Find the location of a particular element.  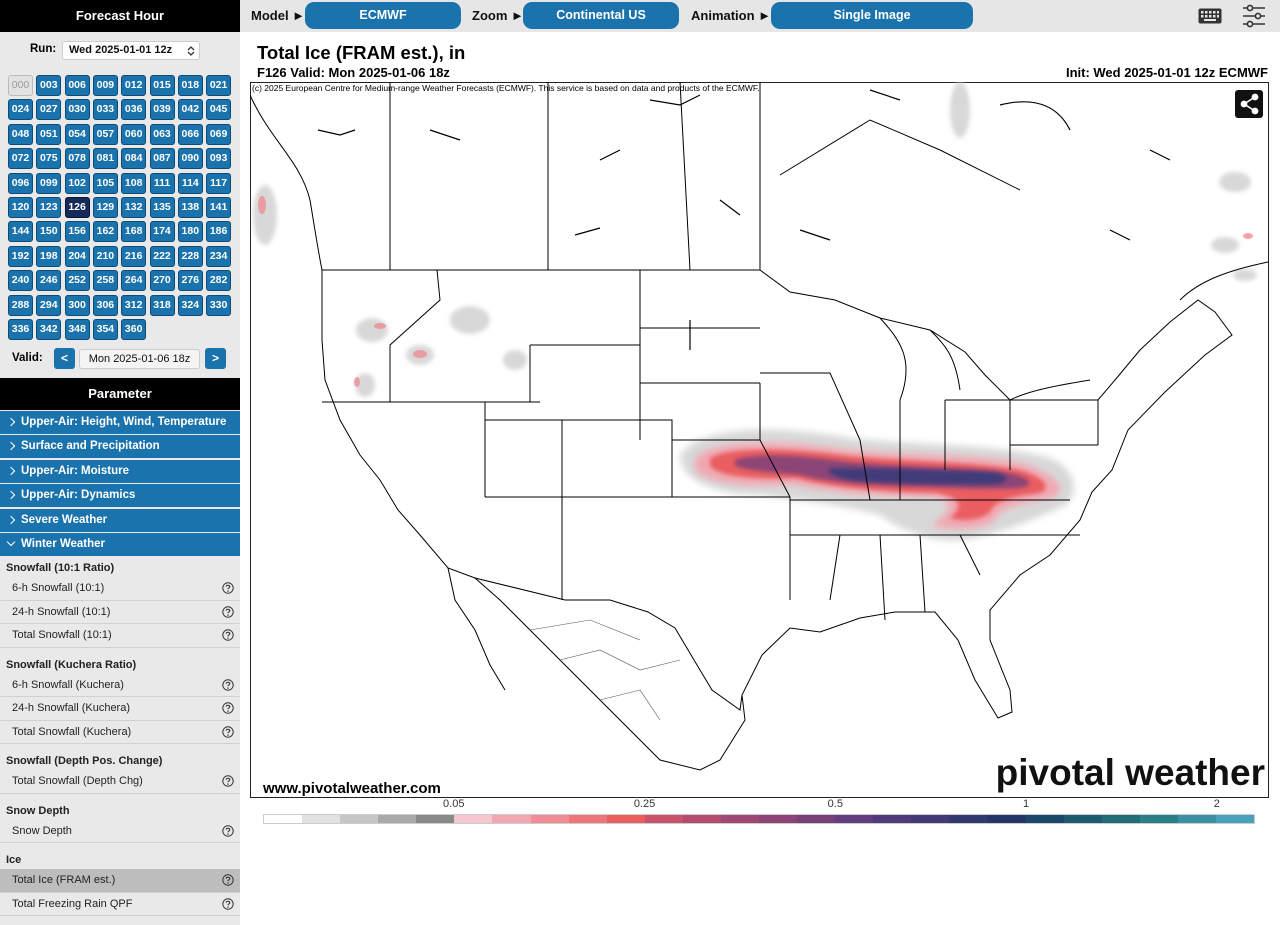

hour-button: 324 is located at coordinates (190, 305).